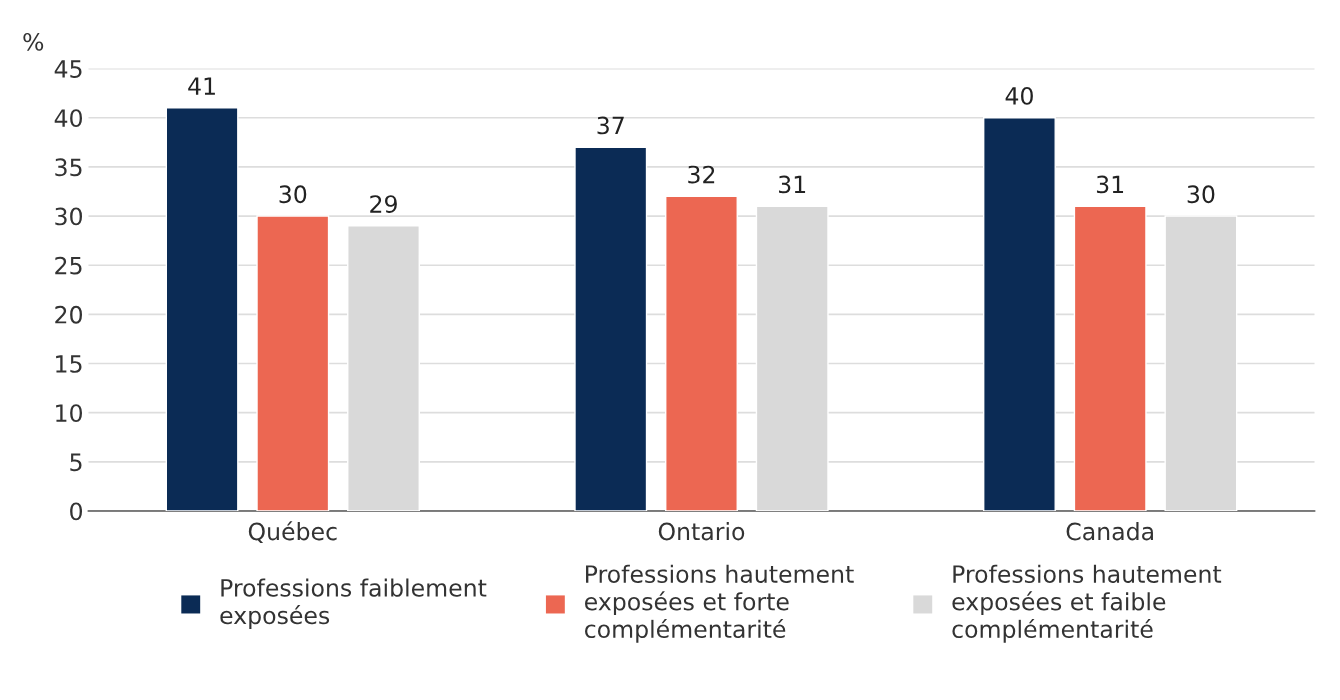 The height and width of the screenshot is (700, 1340). I want to click on x-tick-label: Québec, so click(292, 532).